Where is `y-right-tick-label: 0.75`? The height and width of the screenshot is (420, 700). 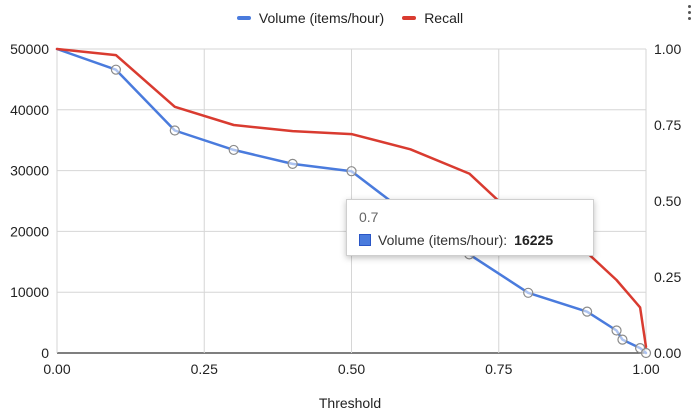
y-right-tick-label: 0.75 is located at coordinates (667, 125).